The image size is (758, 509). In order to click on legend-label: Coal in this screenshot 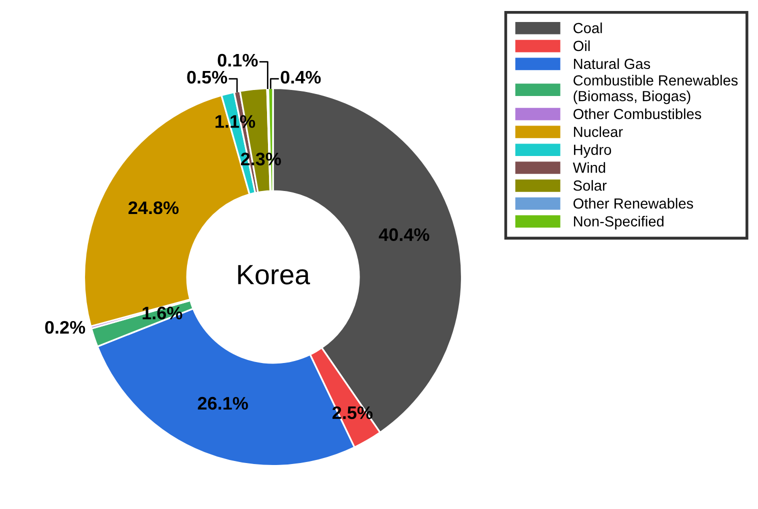, I will do `click(588, 28)`.